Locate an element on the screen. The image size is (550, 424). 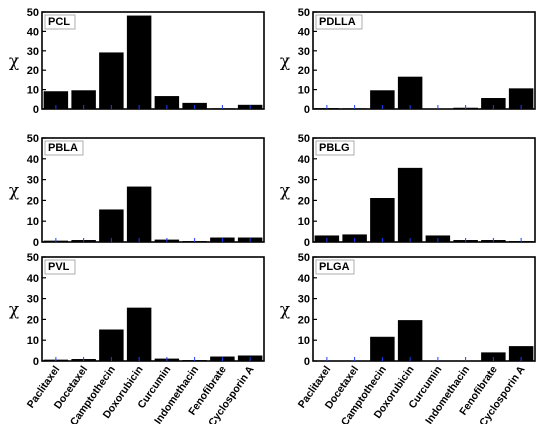
panel-title: PDLLA is located at coordinates (337, 22).